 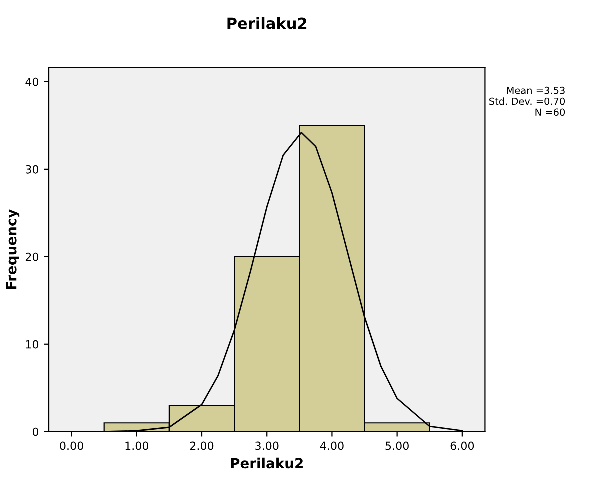 What do you see at coordinates (332, 446) in the screenshot?
I see `x-tick-label: 4.00` at bounding box center [332, 446].